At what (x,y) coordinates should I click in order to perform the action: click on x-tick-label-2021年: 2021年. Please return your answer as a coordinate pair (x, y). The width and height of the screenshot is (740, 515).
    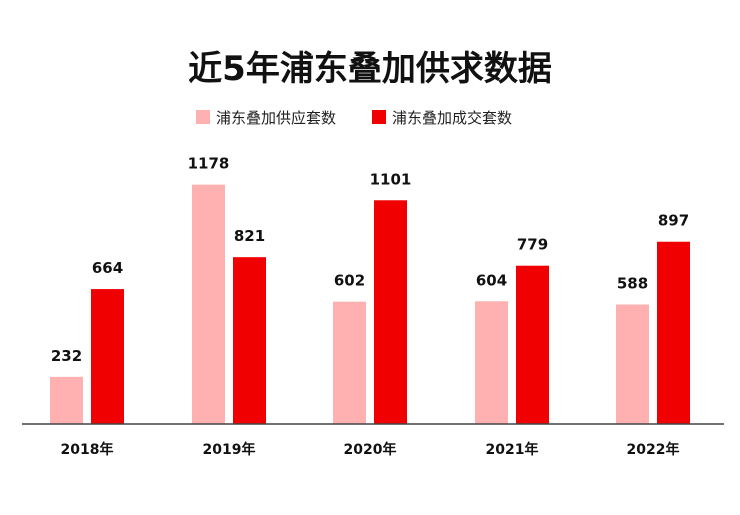
    Looking at the image, I should click on (512, 449).